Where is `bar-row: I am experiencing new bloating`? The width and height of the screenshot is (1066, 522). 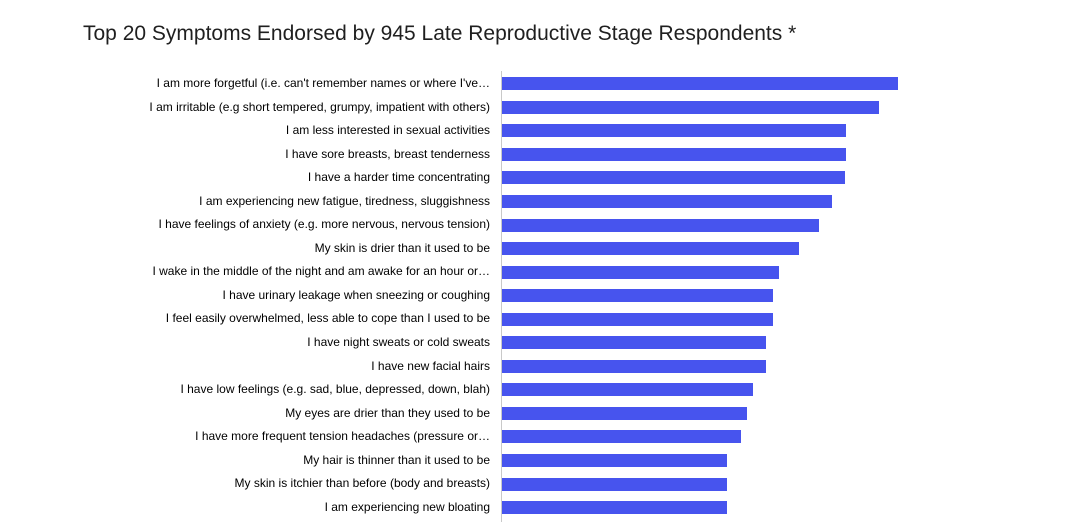
bar-row: I am experiencing new bloating is located at coordinates (533, 508).